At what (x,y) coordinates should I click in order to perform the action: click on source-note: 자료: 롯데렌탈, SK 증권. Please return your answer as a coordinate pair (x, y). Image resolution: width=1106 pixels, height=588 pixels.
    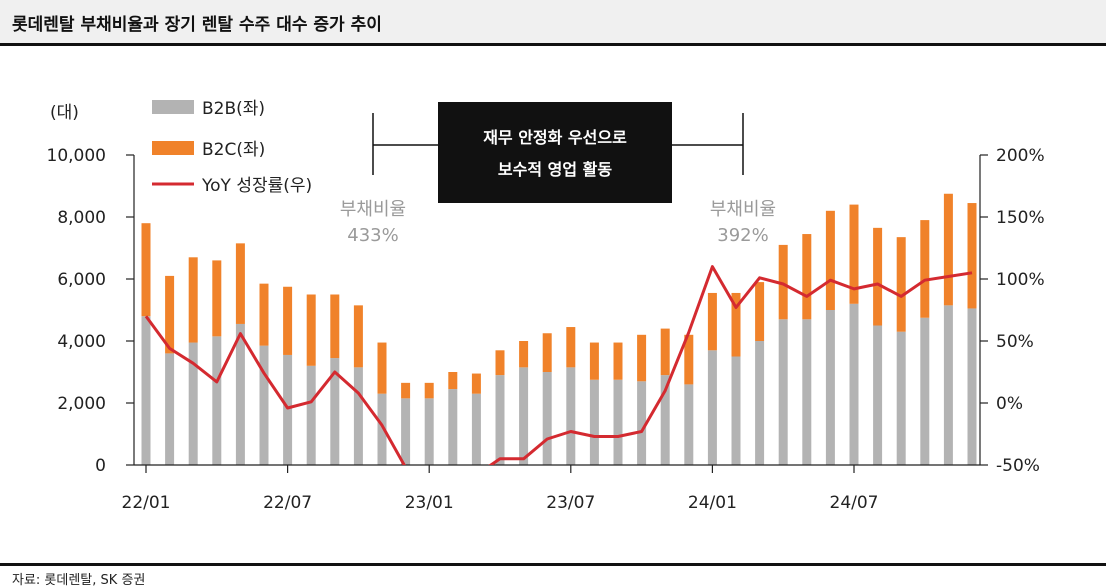
    Looking at the image, I should click on (79, 580).